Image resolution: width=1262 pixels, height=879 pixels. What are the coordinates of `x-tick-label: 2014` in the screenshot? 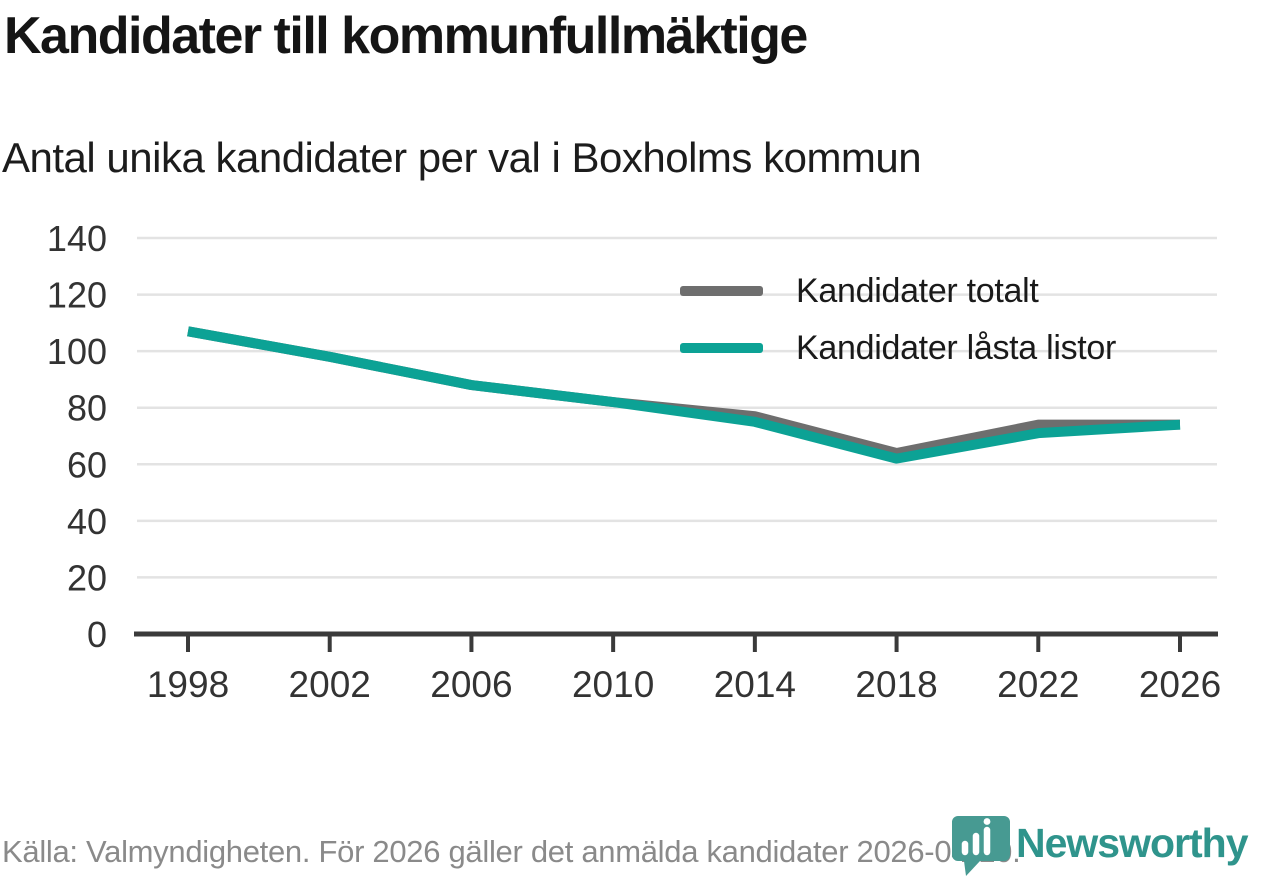 It's located at (755, 684).